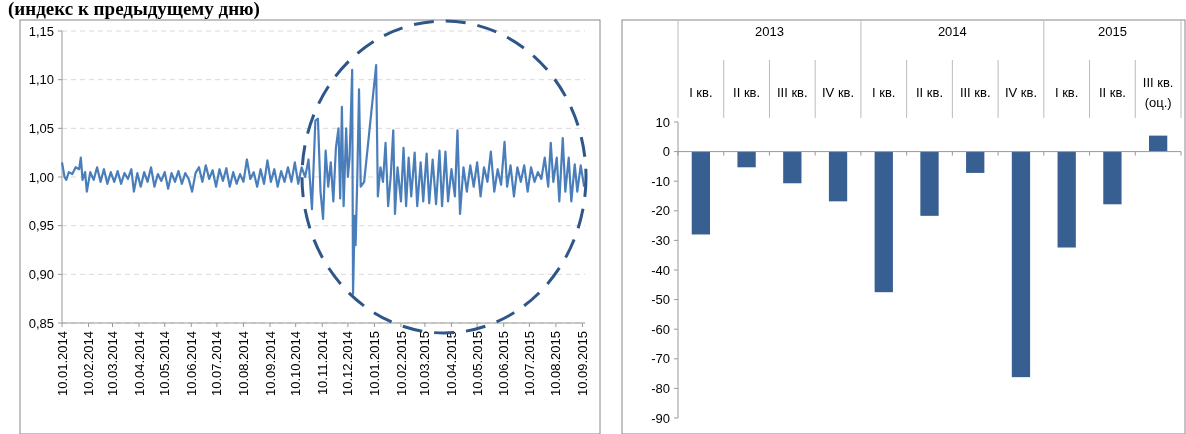 The width and height of the screenshot is (1186, 434). Describe the element at coordinates (191, 364) in the screenshot. I see `x-tick-label: 10.06.2014` at that location.